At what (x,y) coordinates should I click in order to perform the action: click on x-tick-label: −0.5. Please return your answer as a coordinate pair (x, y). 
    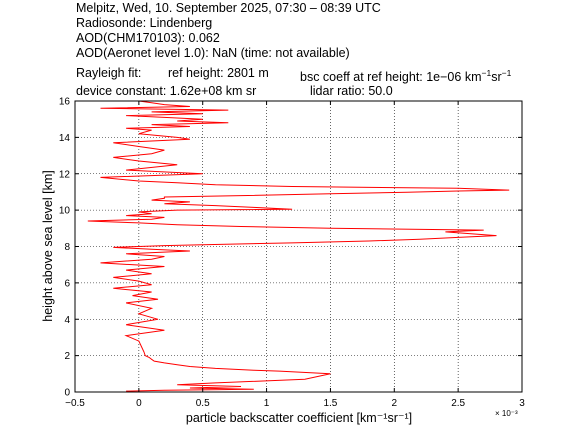
    Looking at the image, I should click on (75, 403).